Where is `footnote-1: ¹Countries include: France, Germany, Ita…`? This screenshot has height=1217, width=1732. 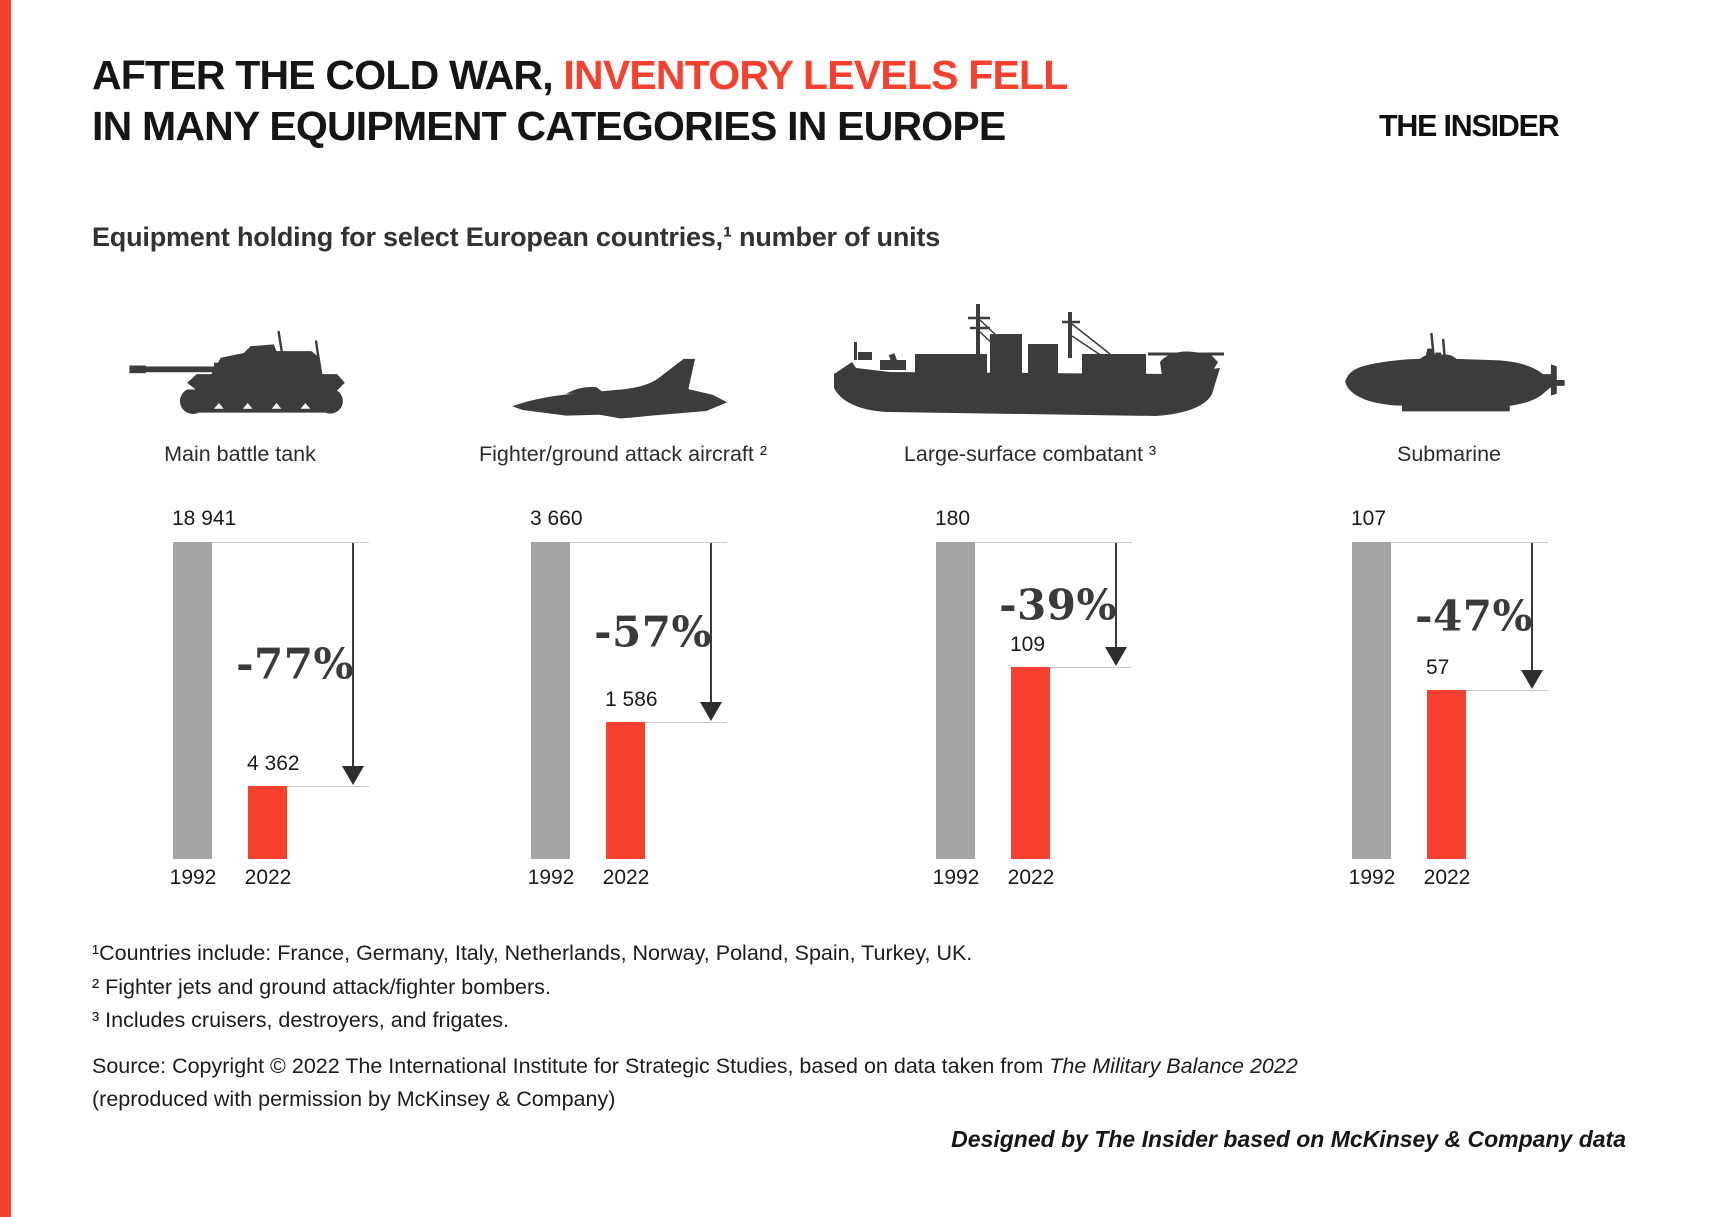
footnote-1: ¹Countries include: France, Germany, Ita… is located at coordinates (532, 953).